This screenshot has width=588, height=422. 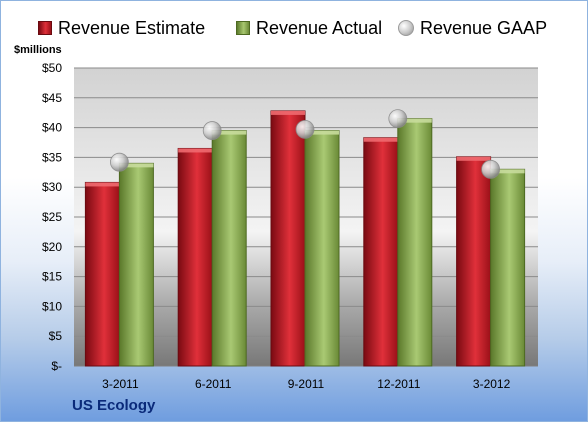 What do you see at coordinates (484, 27) in the screenshot?
I see `legend-label-revenue-gaap: Revenue GAAP` at bounding box center [484, 27].